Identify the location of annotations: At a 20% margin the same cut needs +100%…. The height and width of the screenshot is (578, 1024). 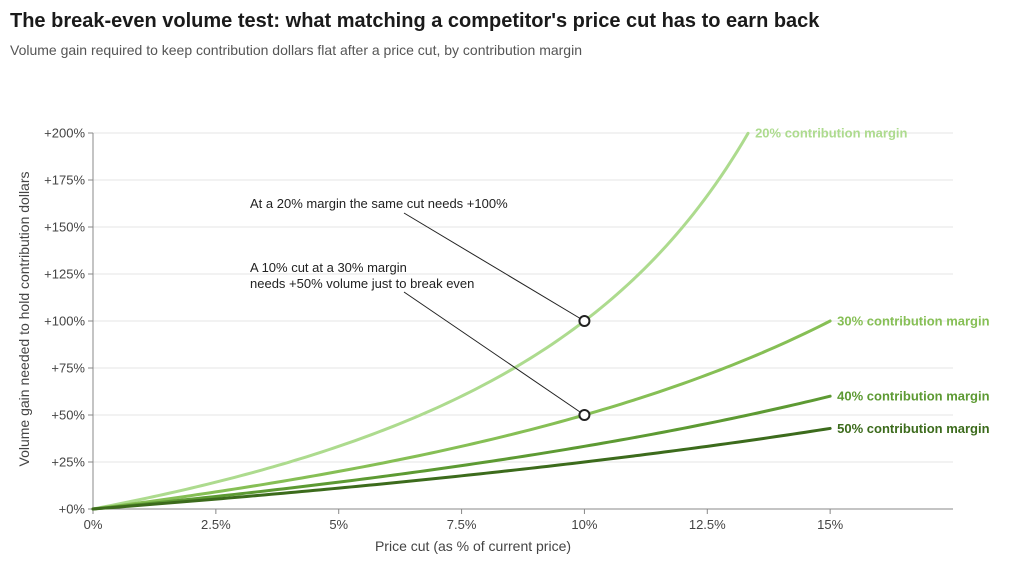
(420, 308).